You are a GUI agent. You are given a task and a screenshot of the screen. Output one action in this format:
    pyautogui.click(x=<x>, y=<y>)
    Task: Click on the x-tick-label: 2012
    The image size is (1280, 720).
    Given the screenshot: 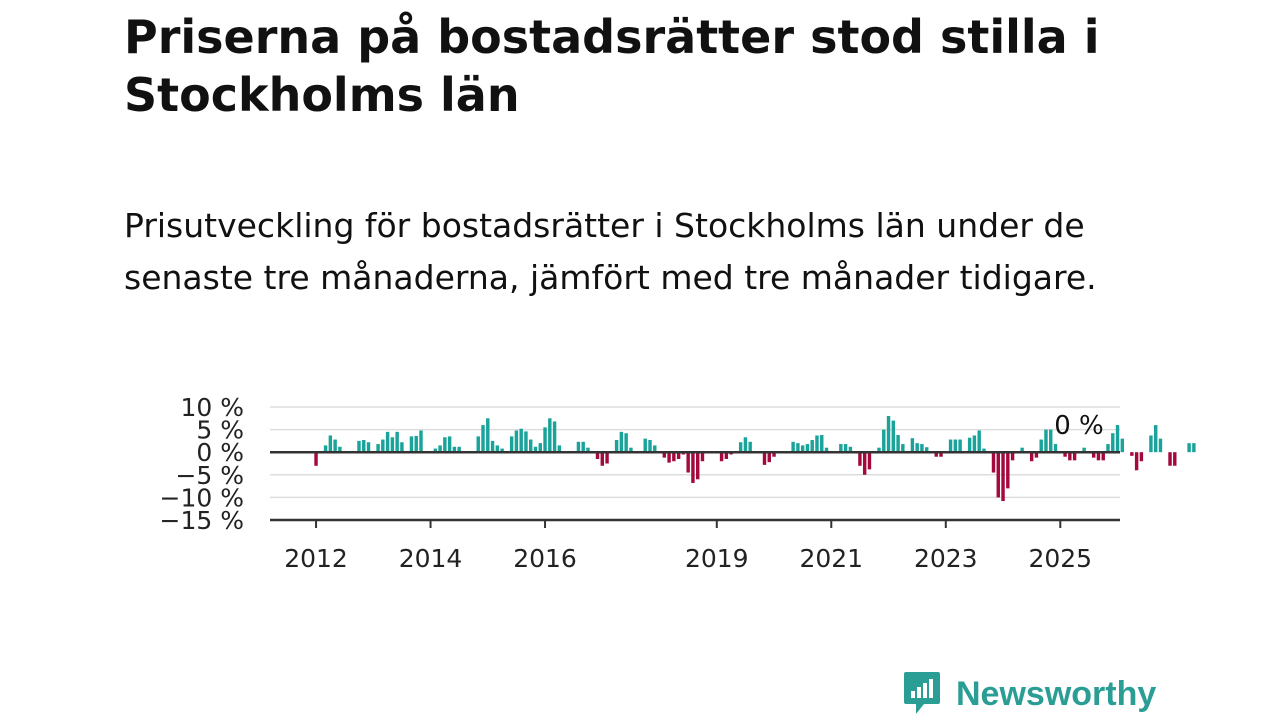 What is the action you would take?
    pyautogui.click(x=316, y=558)
    